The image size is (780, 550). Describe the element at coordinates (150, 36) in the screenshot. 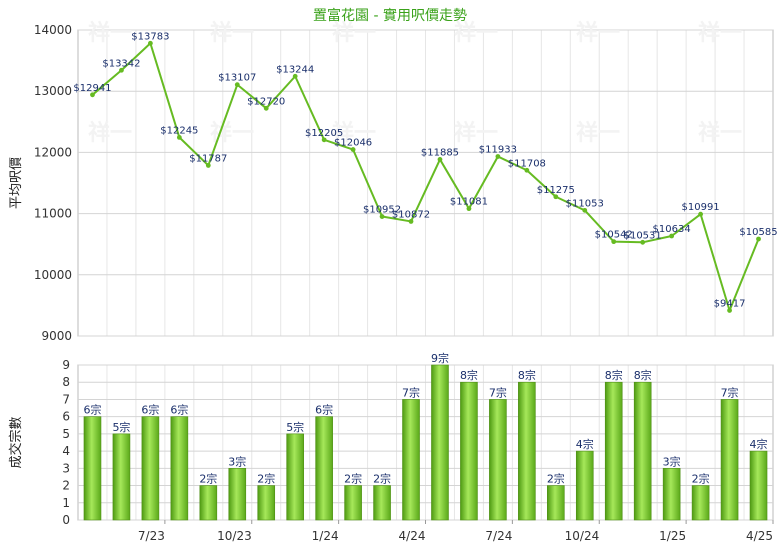

I see `price-data-label: $13783` at that location.